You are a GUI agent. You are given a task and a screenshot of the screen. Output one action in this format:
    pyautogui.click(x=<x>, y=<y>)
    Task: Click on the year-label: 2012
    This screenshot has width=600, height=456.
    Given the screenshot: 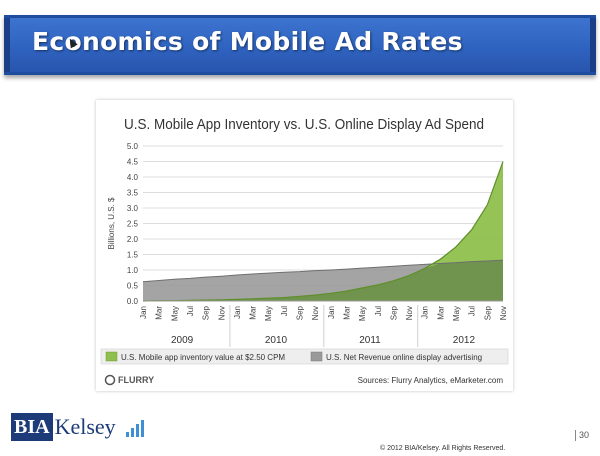 What is the action you would take?
    pyautogui.click(x=464, y=340)
    